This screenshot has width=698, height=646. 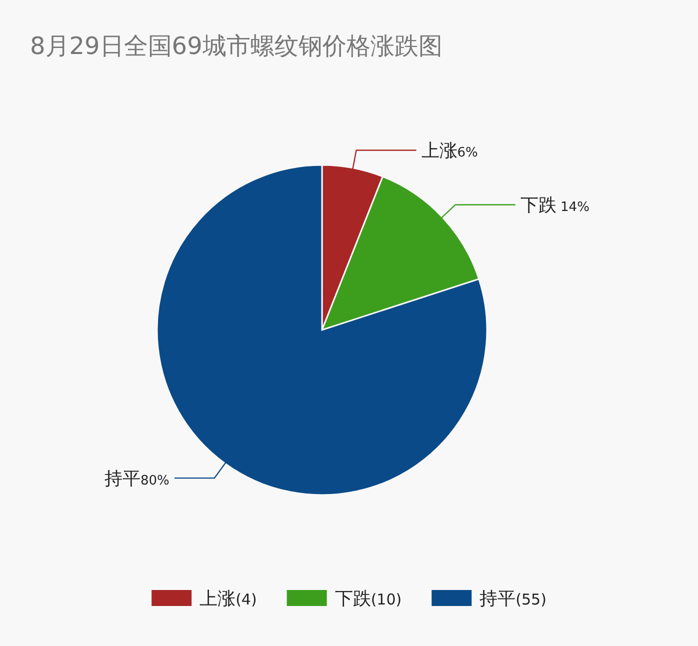 What do you see at coordinates (513, 599) in the screenshot?
I see `legend-label: 持平(55)` at bounding box center [513, 599].